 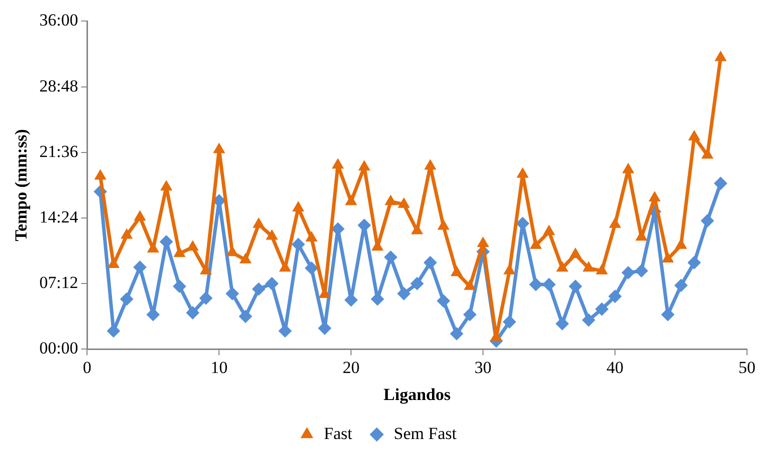 I want to click on x-tick-label: 40, so click(x=615, y=367).